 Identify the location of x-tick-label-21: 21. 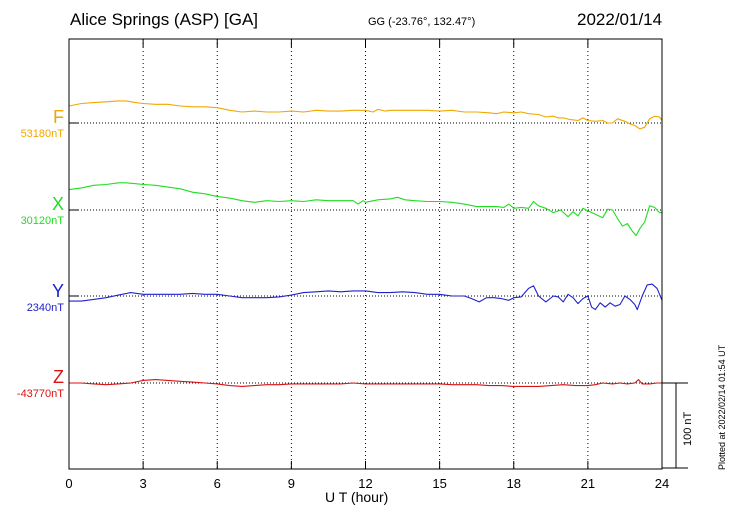
(588, 483).